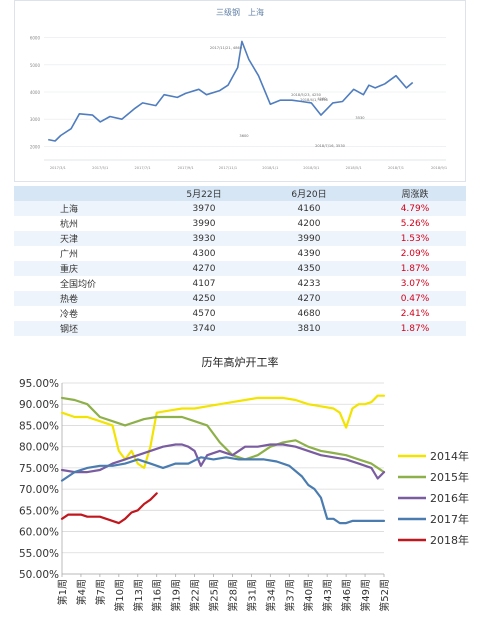 The width and height of the screenshot is (481, 625). Describe the element at coordinates (35, 146) in the screenshot. I see `top-chart-y-tick-label: 2000` at that location.